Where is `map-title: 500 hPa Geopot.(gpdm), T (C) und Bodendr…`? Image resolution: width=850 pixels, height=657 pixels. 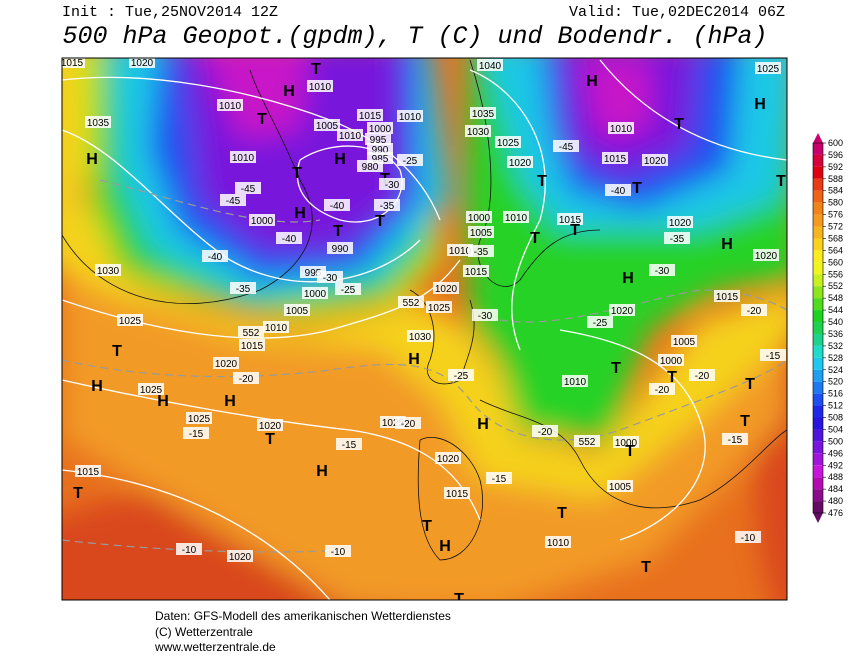 map-title: 500 hPa Geopot.(gpdm), T (C) und Bodendr… is located at coordinates (414, 36).